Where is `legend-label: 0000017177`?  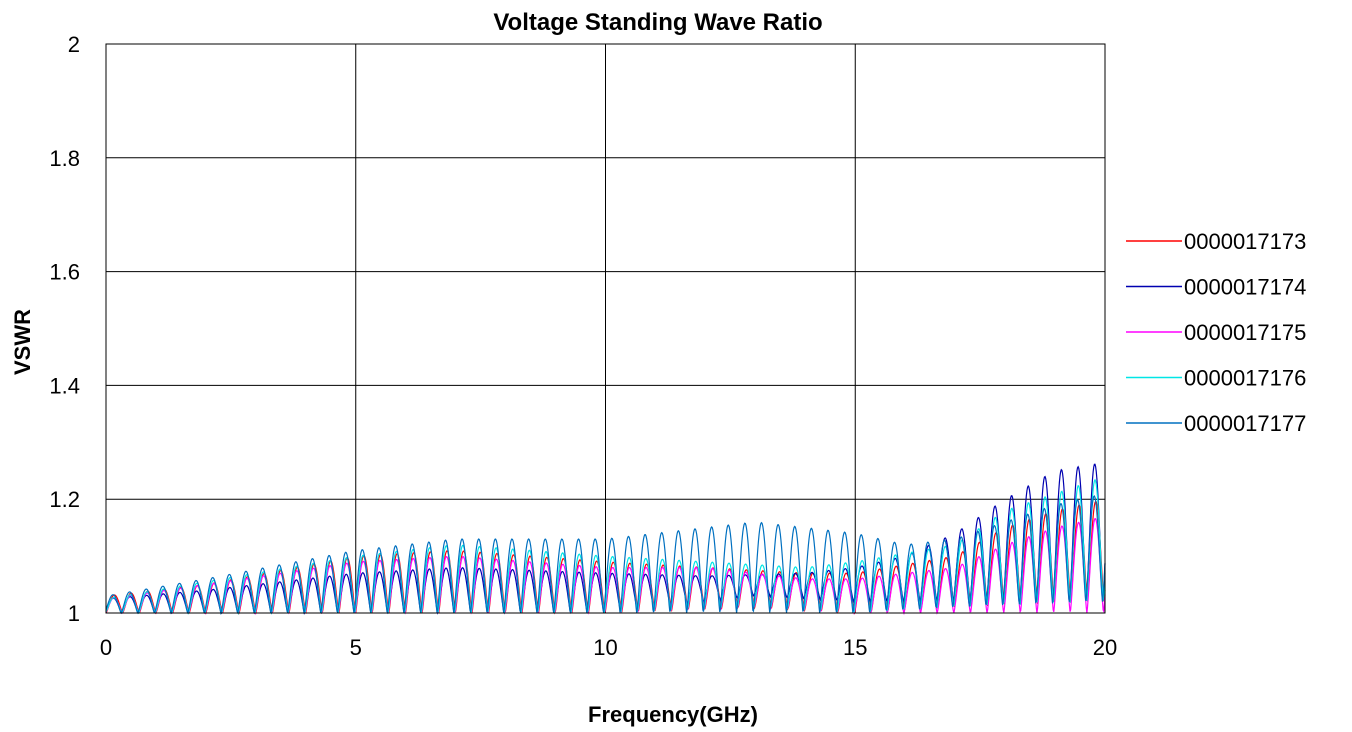
legend-label: 0000017177 is located at coordinates (1245, 423).